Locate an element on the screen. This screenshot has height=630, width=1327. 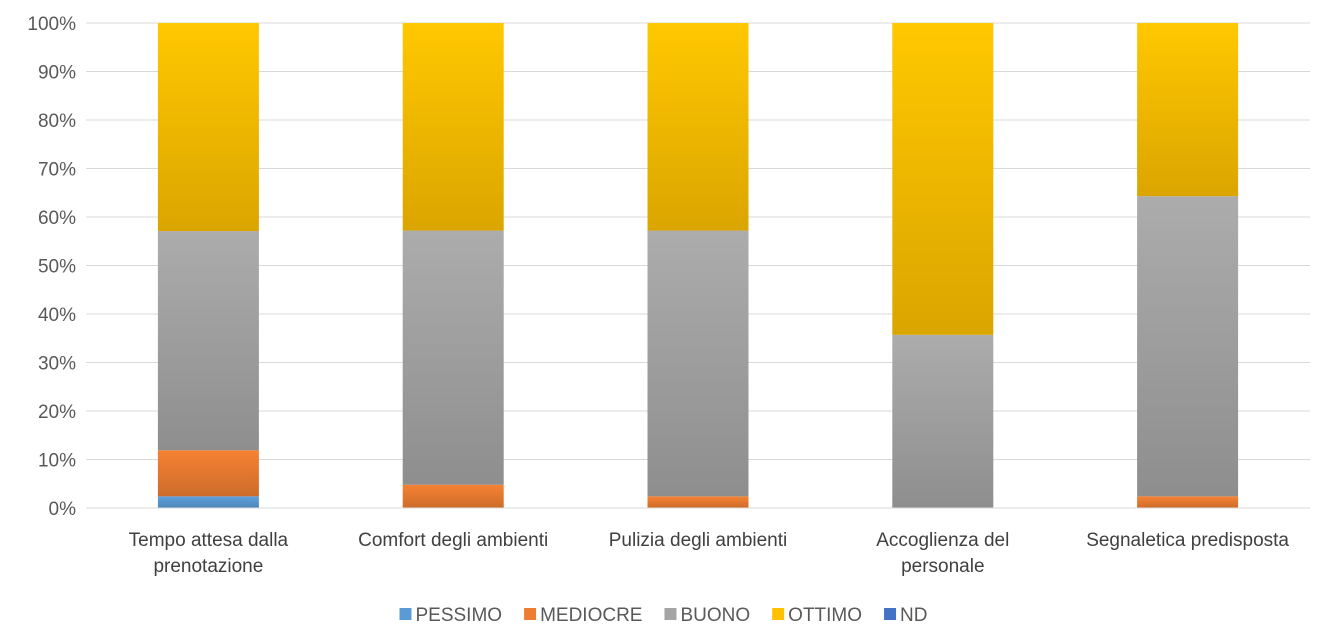
legend: PESSIMO MEDIOCRE BUONO OTTIMO ND is located at coordinates (663, 615).